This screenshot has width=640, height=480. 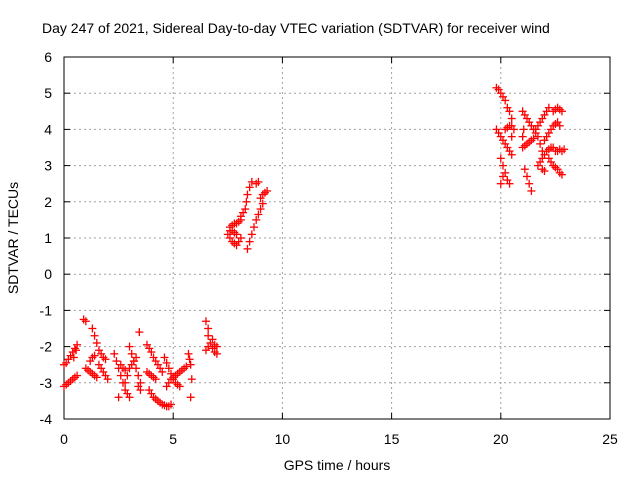 I want to click on y-tick-label: 0, so click(x=48, y=274).